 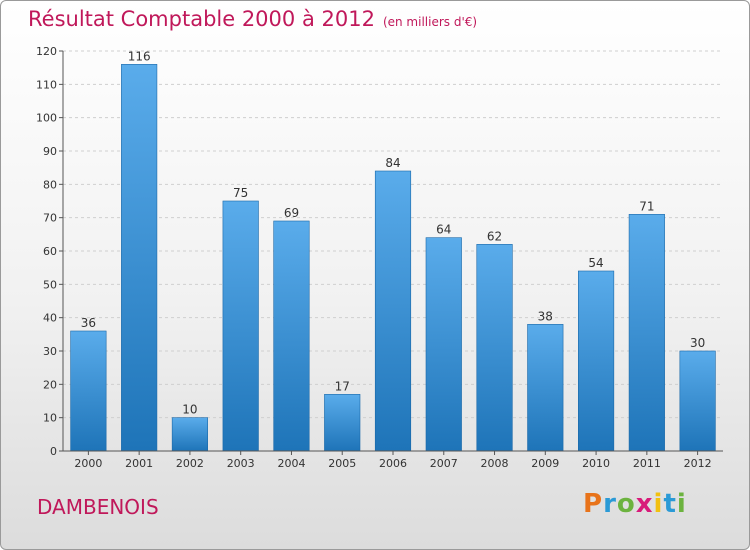 What do you see at coordinates (494, 236) in the screenshot?
I see `data-label: 62` at bounding box center [494, 236].